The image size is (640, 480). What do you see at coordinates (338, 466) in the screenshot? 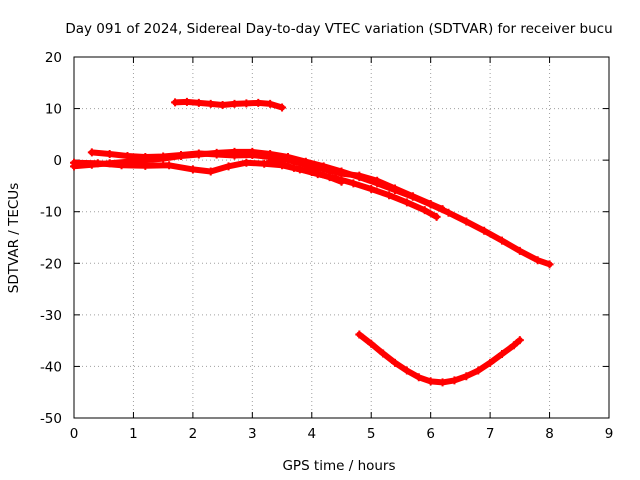
I see `x-axis-label: GPS time / hours` at bounding box center [338, 466].